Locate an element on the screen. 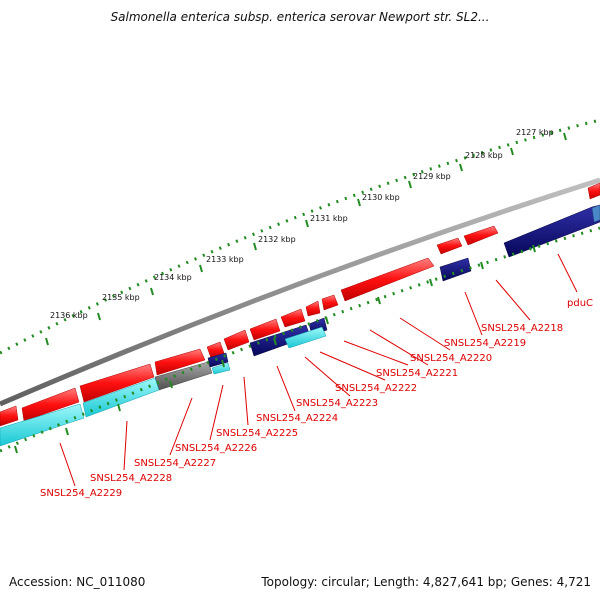 Image resolution: width=600 pixels, height=600 pixels. gene-label: SNSL254_A2223 is located at coordinates (337, 403).